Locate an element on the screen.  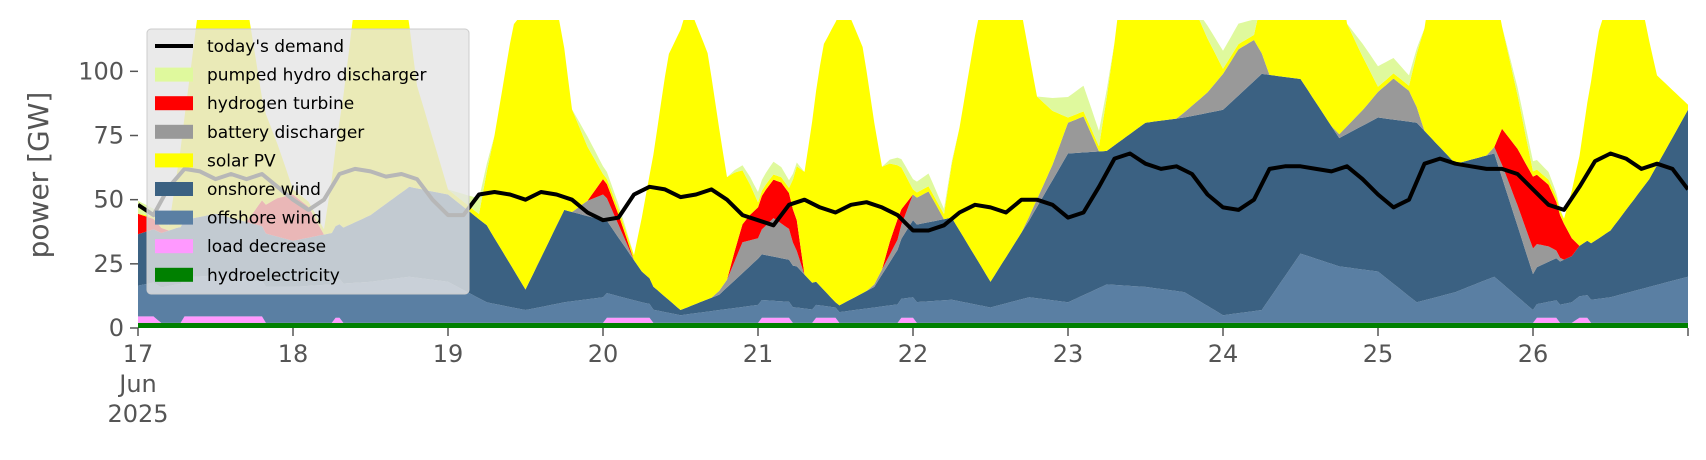
legend-item-load-decrease: load decrease is located at coordinates (240, 247).